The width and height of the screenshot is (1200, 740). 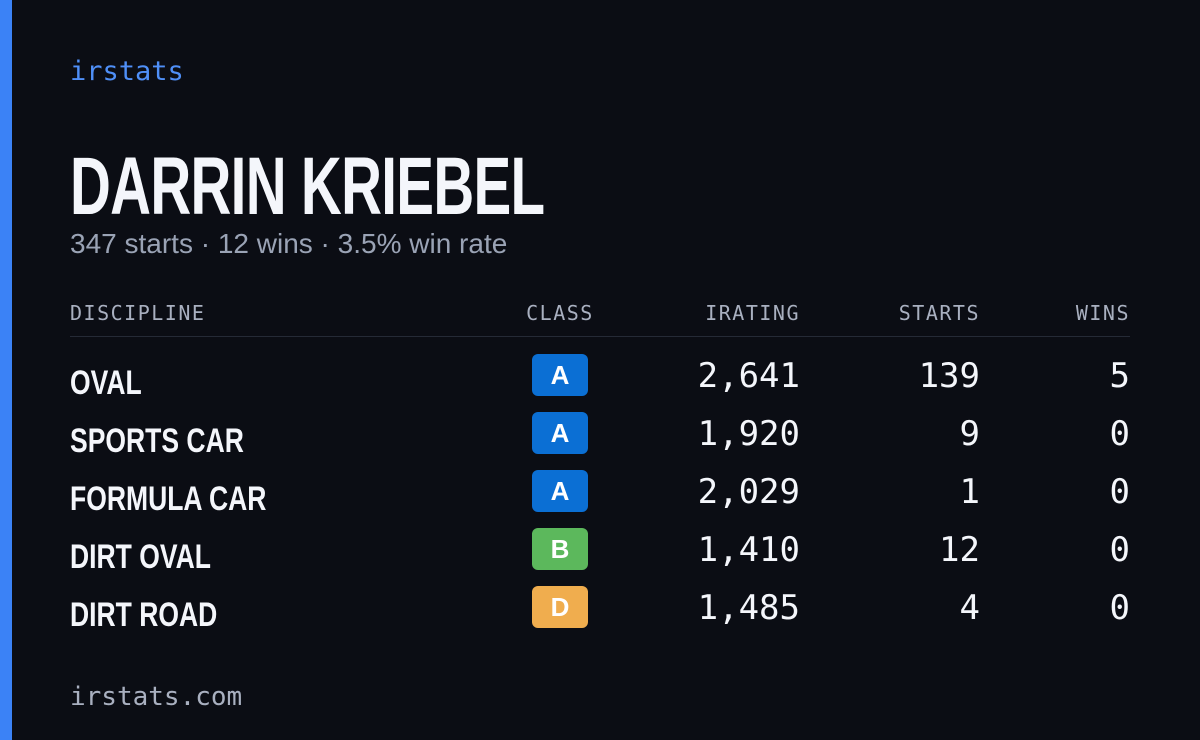 I want to click on accent-bar, so click(x=6, y=370).